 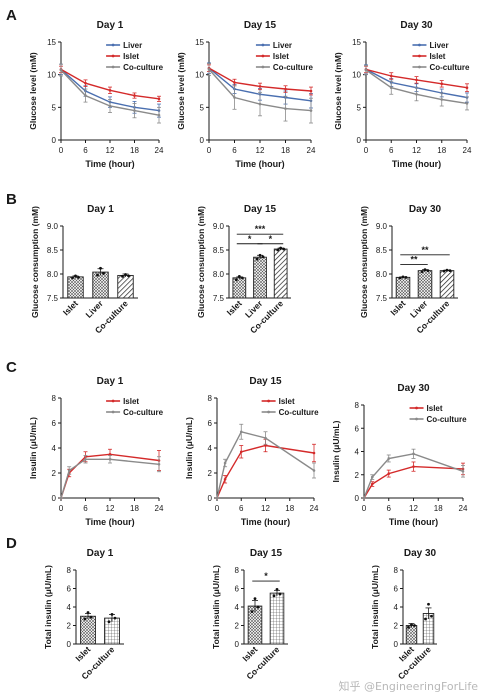 I want to click on y-tick-label: 2, so click(x=69, y=626).